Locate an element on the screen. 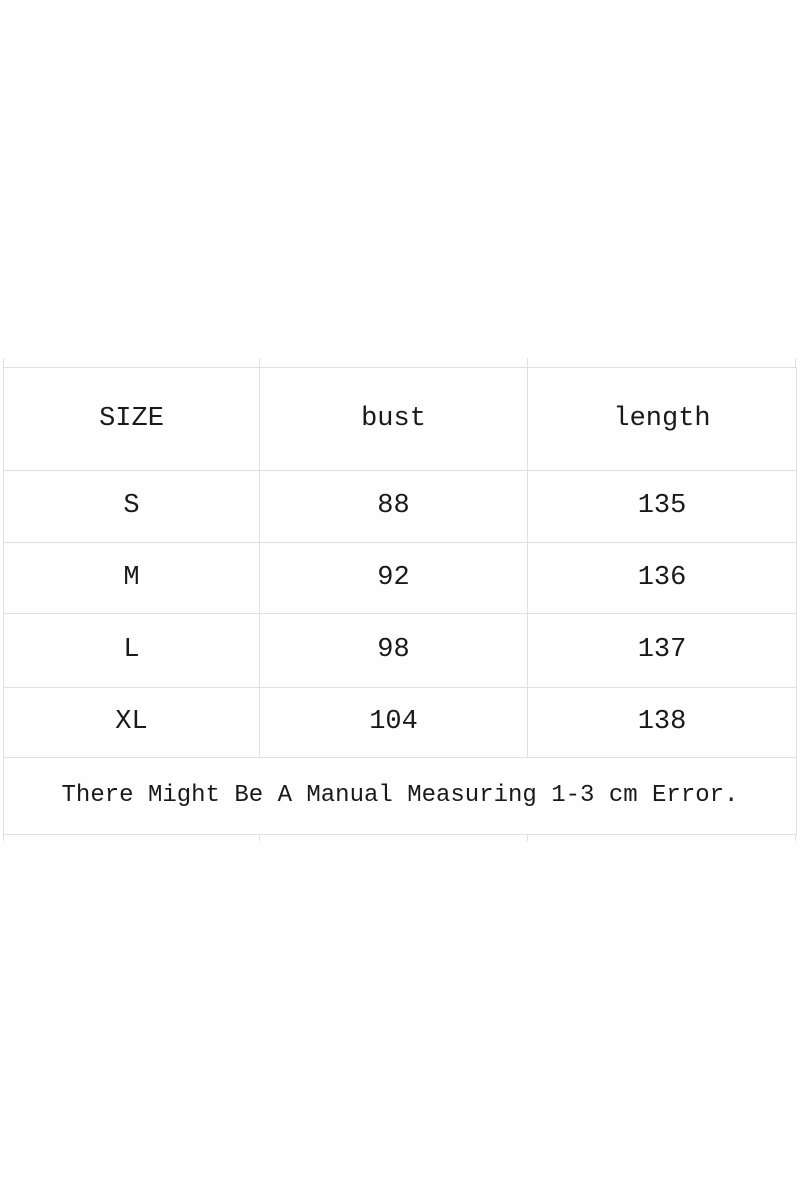 The image size is (800, 1200). cell-size-l: L is located at coordinates (132, 651).